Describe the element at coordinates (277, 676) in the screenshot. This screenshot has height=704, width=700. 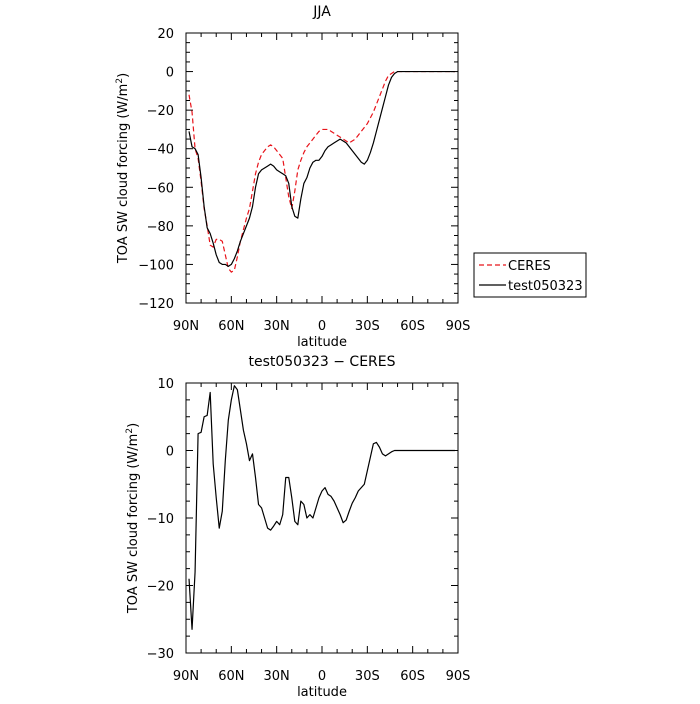
I see `bottom-x-tick-label: 30N` at that location.